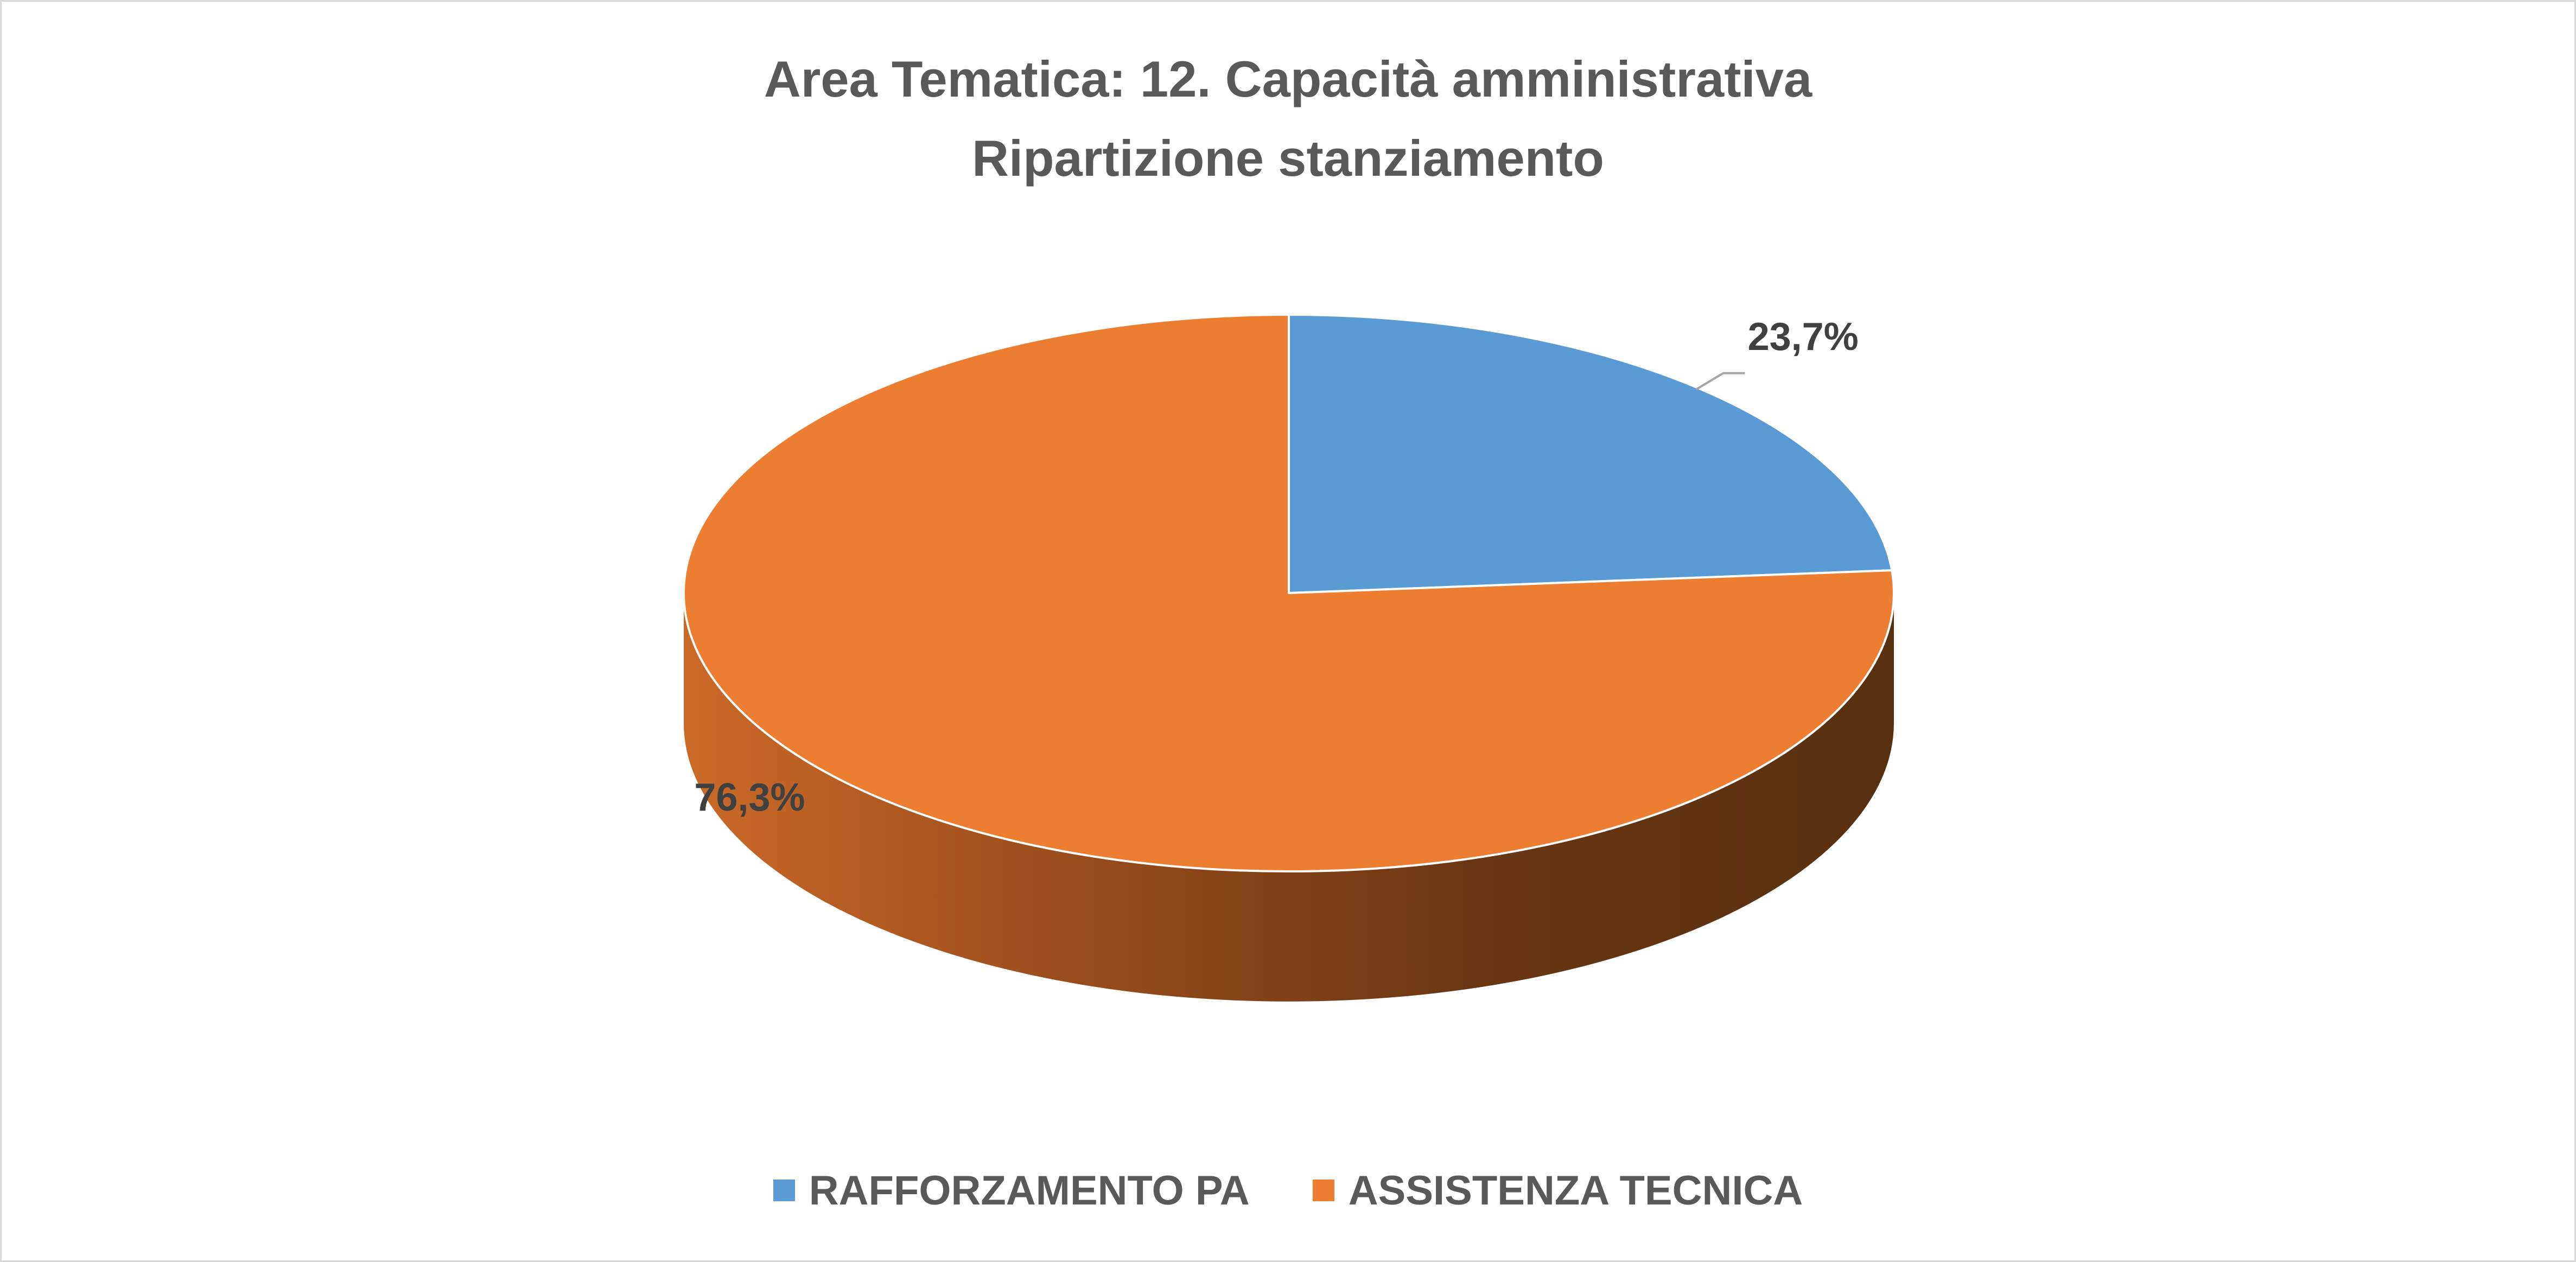 This screenshot has width=2576, height=1262. Describe the element at coordinates (1288, 1191) in the screenshot. I see `chart-legend: RAFFORZAMENTO PA ASSISTENZA TECNICA` at that location.